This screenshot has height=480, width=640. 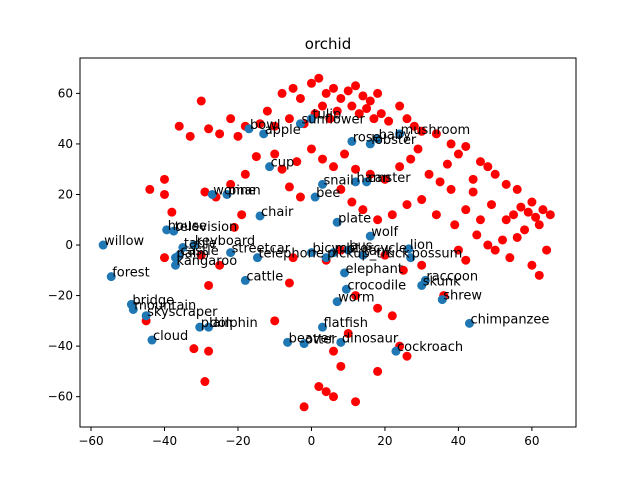 I want to click on point-label: keyboard, so click(x=225, y=241).